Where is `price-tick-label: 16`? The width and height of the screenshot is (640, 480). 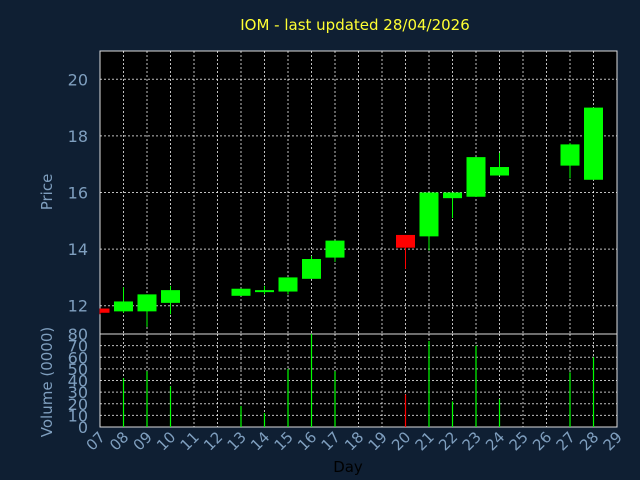 price-tick-label: 16 is located at coordinates (78, 193).